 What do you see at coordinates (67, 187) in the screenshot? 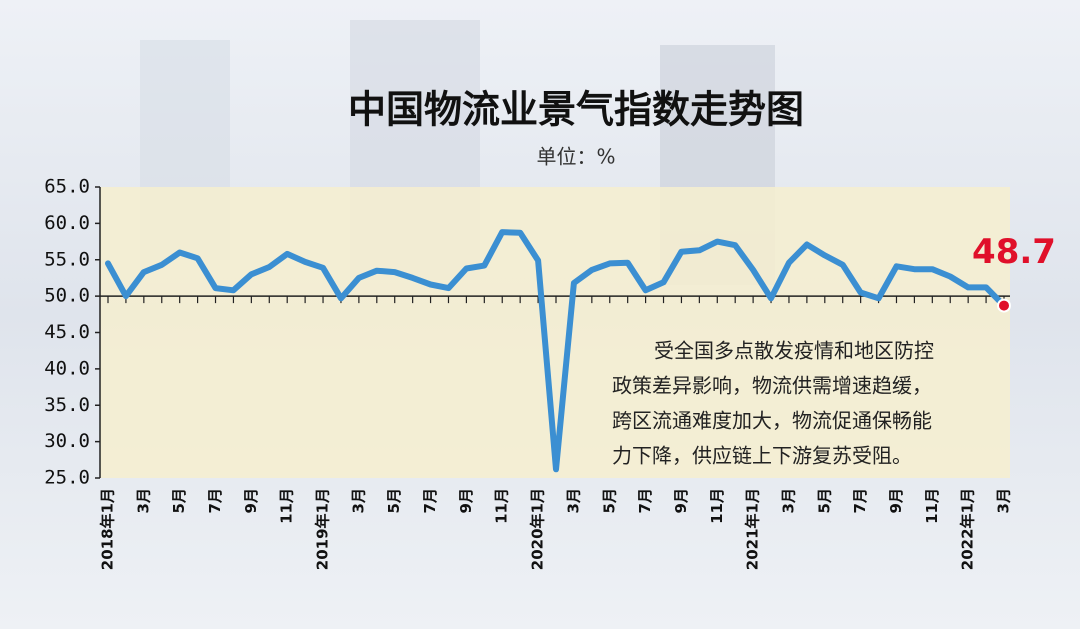
I see `y-tick-label: 65.0` at bounding box center [67, 187].